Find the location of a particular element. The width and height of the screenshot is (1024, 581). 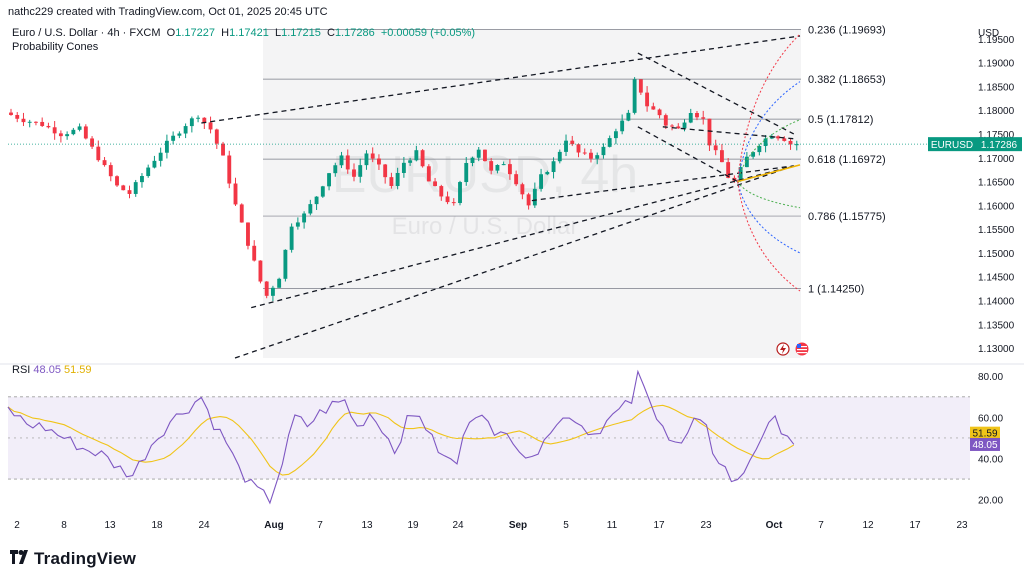

fib-label: 1 (1.14250) is located at coordinates (836, 290).